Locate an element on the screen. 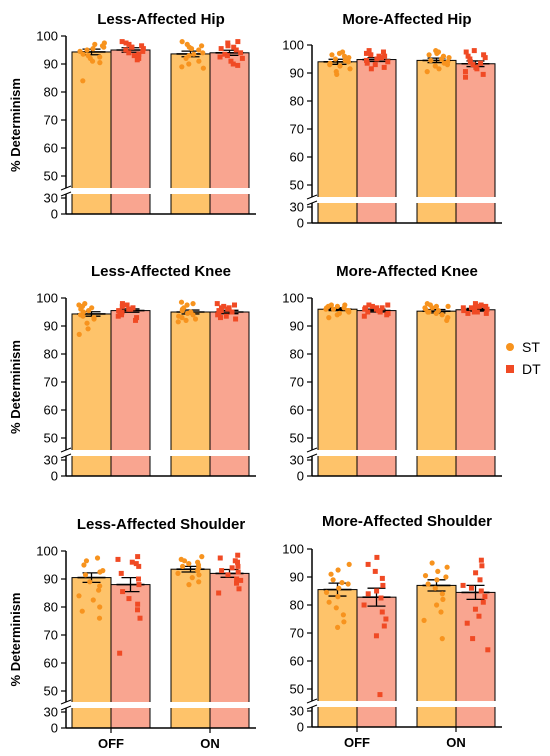  y-tick-label: 100 is located at coordinates (47, 298).